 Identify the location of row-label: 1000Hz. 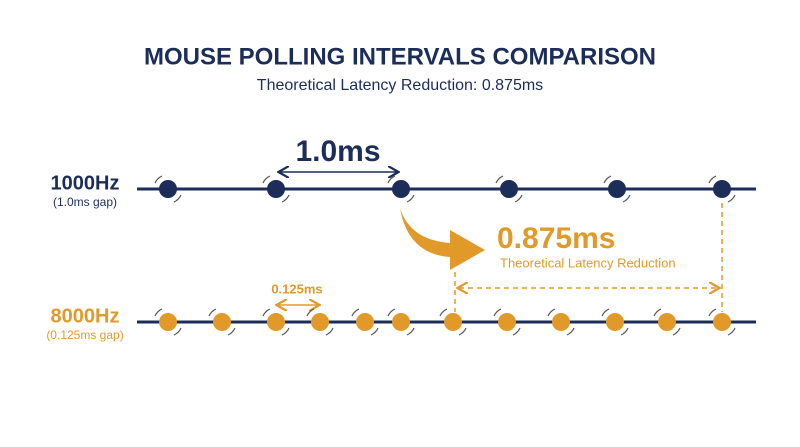
(85, 183).